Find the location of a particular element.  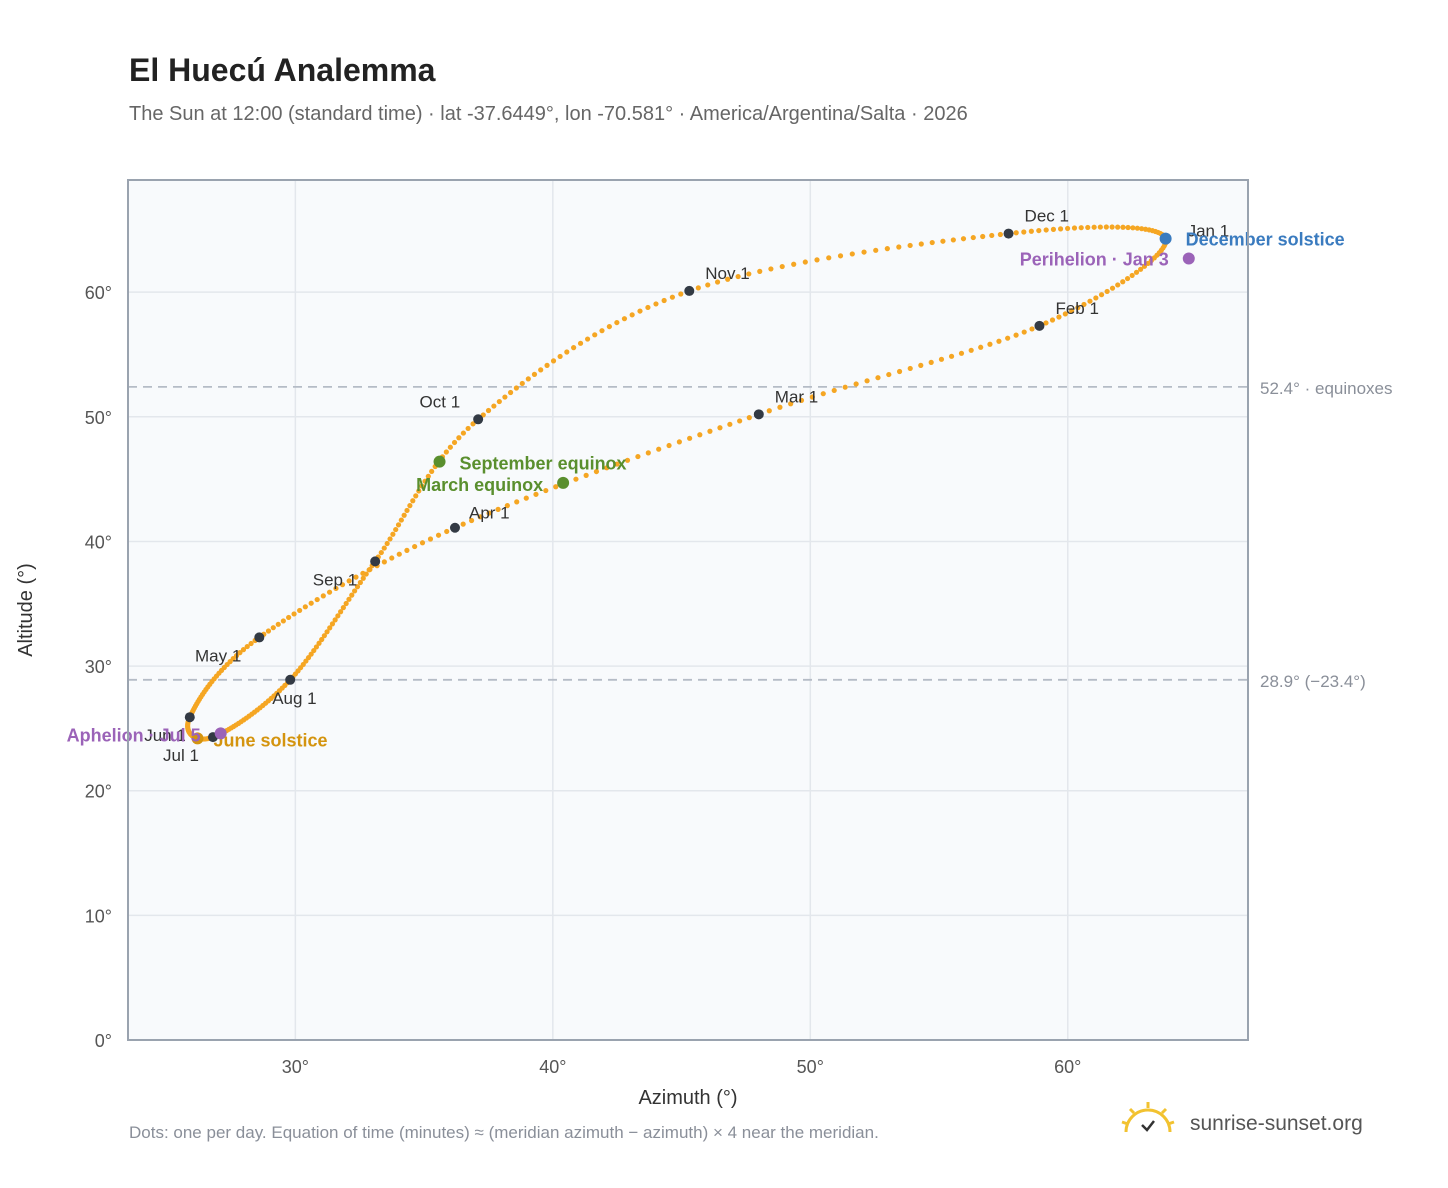

y-tick-label: 40° is located at coordinates (98, 542).